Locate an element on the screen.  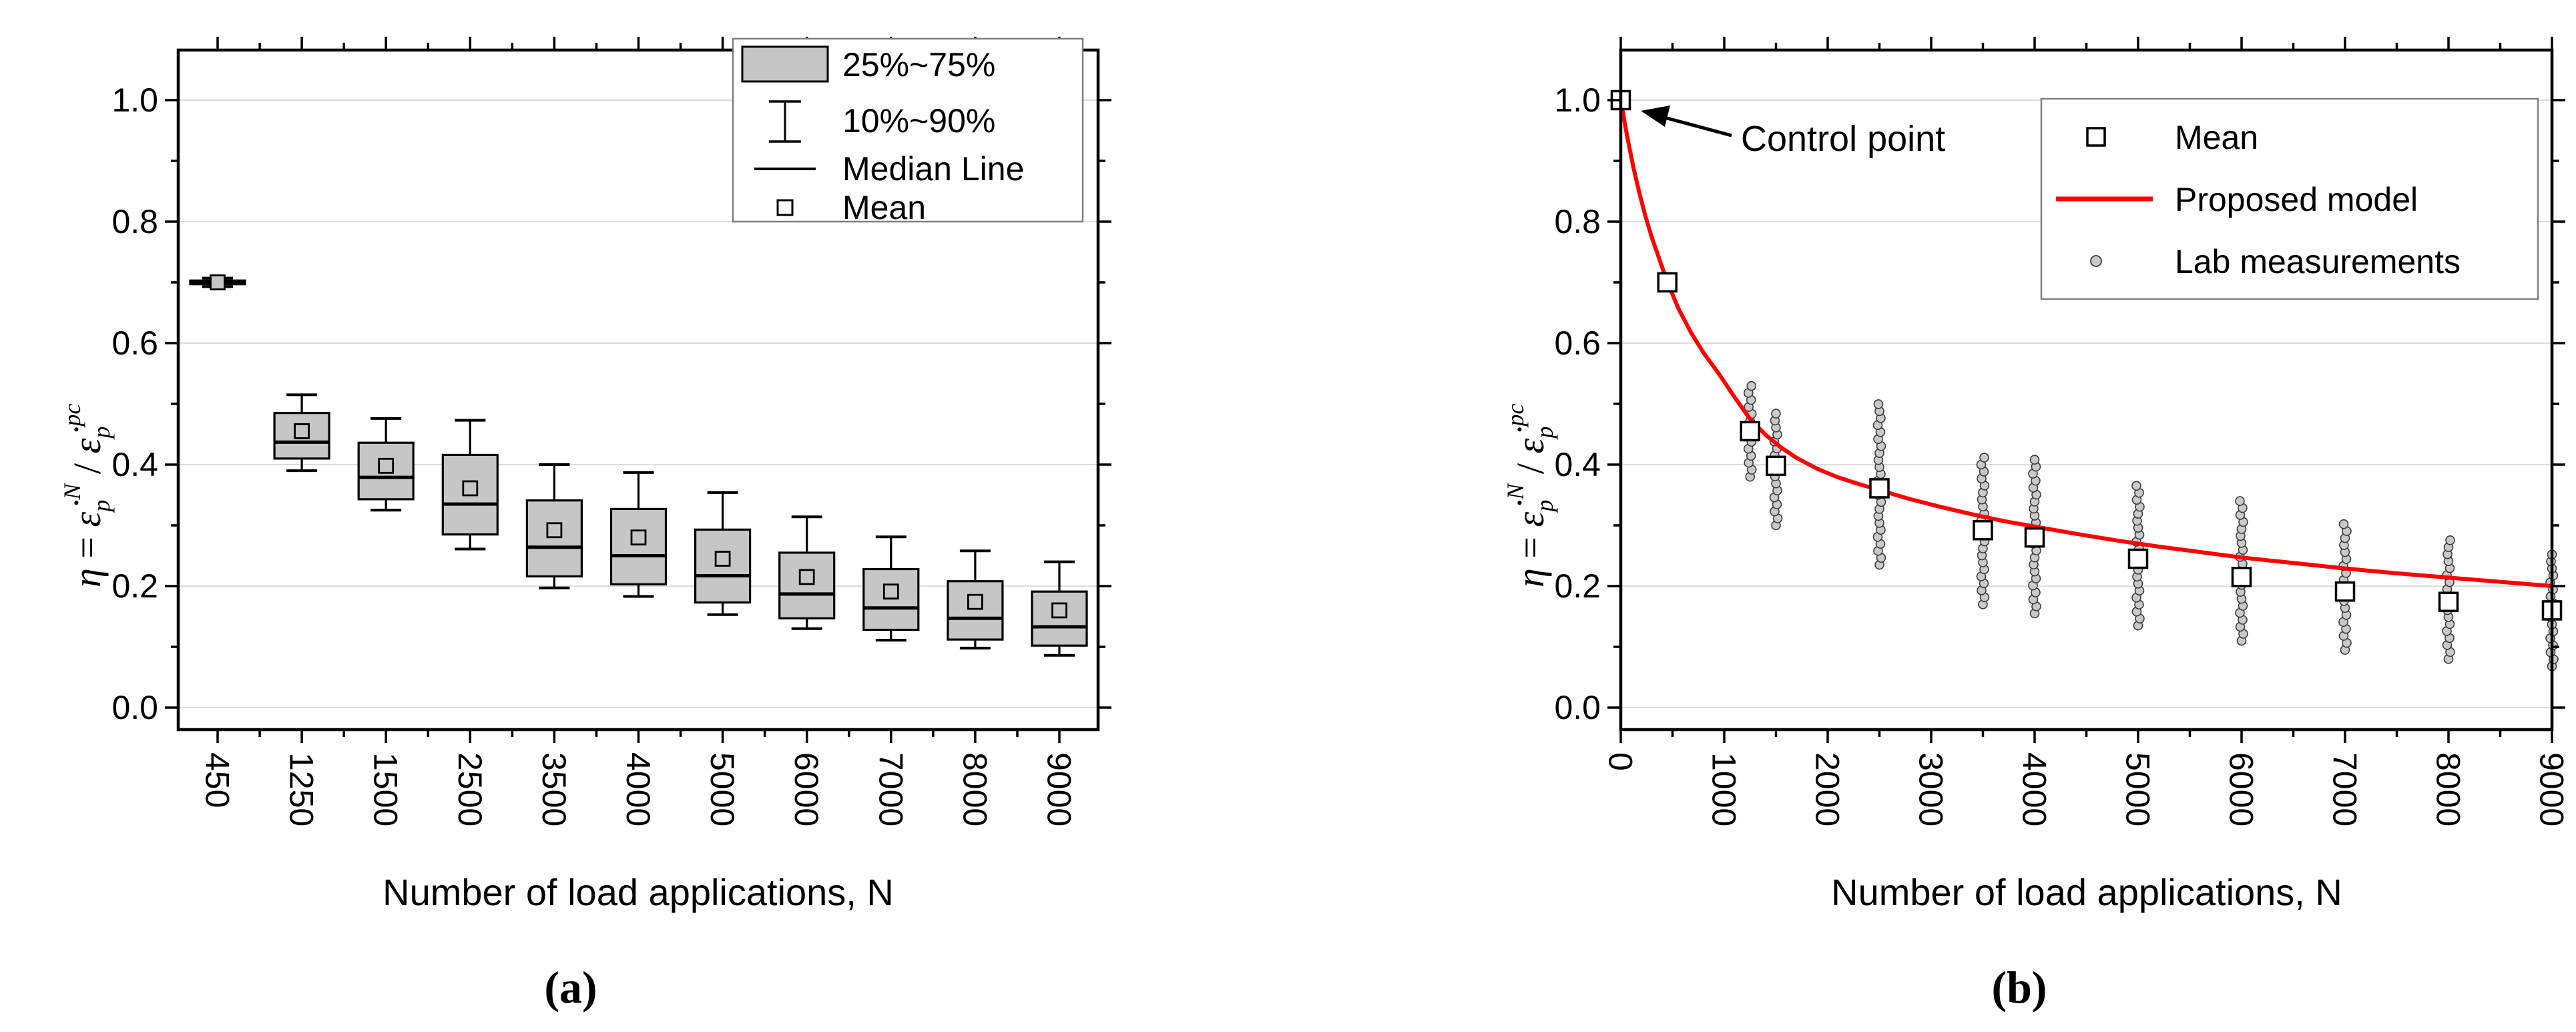
legend-a-mean-swatch is located at coordinates (785, 207).